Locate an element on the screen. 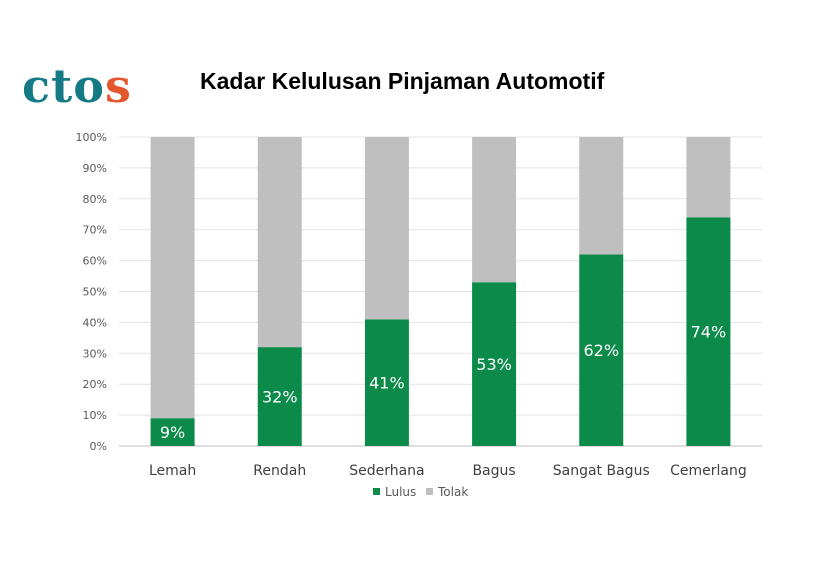  data-label: 62% is located at coordinates (601, 350).